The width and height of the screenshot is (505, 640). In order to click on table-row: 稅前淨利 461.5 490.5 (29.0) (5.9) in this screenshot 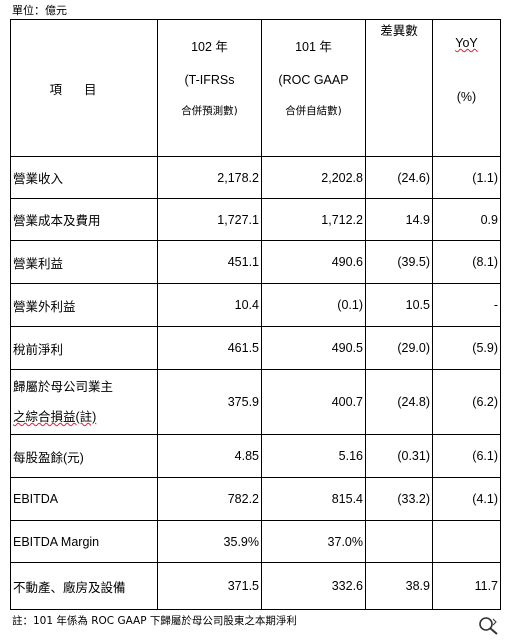, I will do `click(255, 348)`.